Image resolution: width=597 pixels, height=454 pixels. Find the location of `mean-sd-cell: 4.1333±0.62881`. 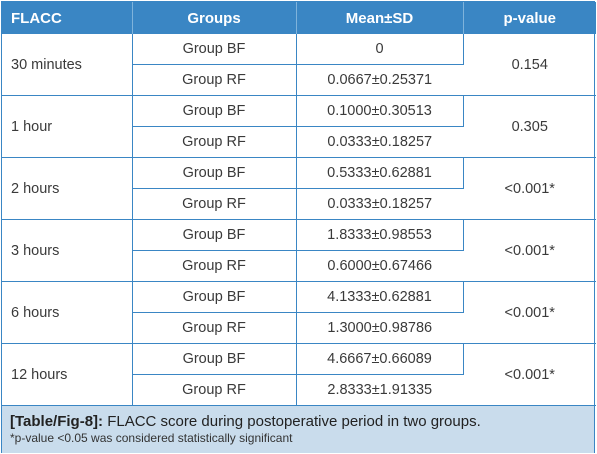

mean-sd-cell: 4.1333±0.62881 is located at coordinates (380, 297).